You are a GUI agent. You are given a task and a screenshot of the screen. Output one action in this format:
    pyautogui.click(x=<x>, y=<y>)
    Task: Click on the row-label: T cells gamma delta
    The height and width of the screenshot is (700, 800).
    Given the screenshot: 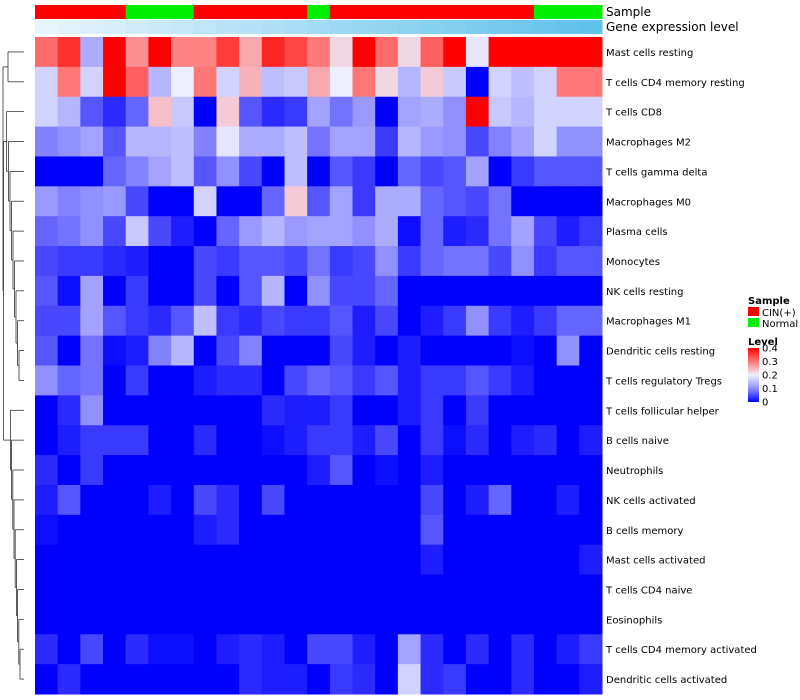 What is the action you would take?
    pyautogui.click(x=656, y=172)
    